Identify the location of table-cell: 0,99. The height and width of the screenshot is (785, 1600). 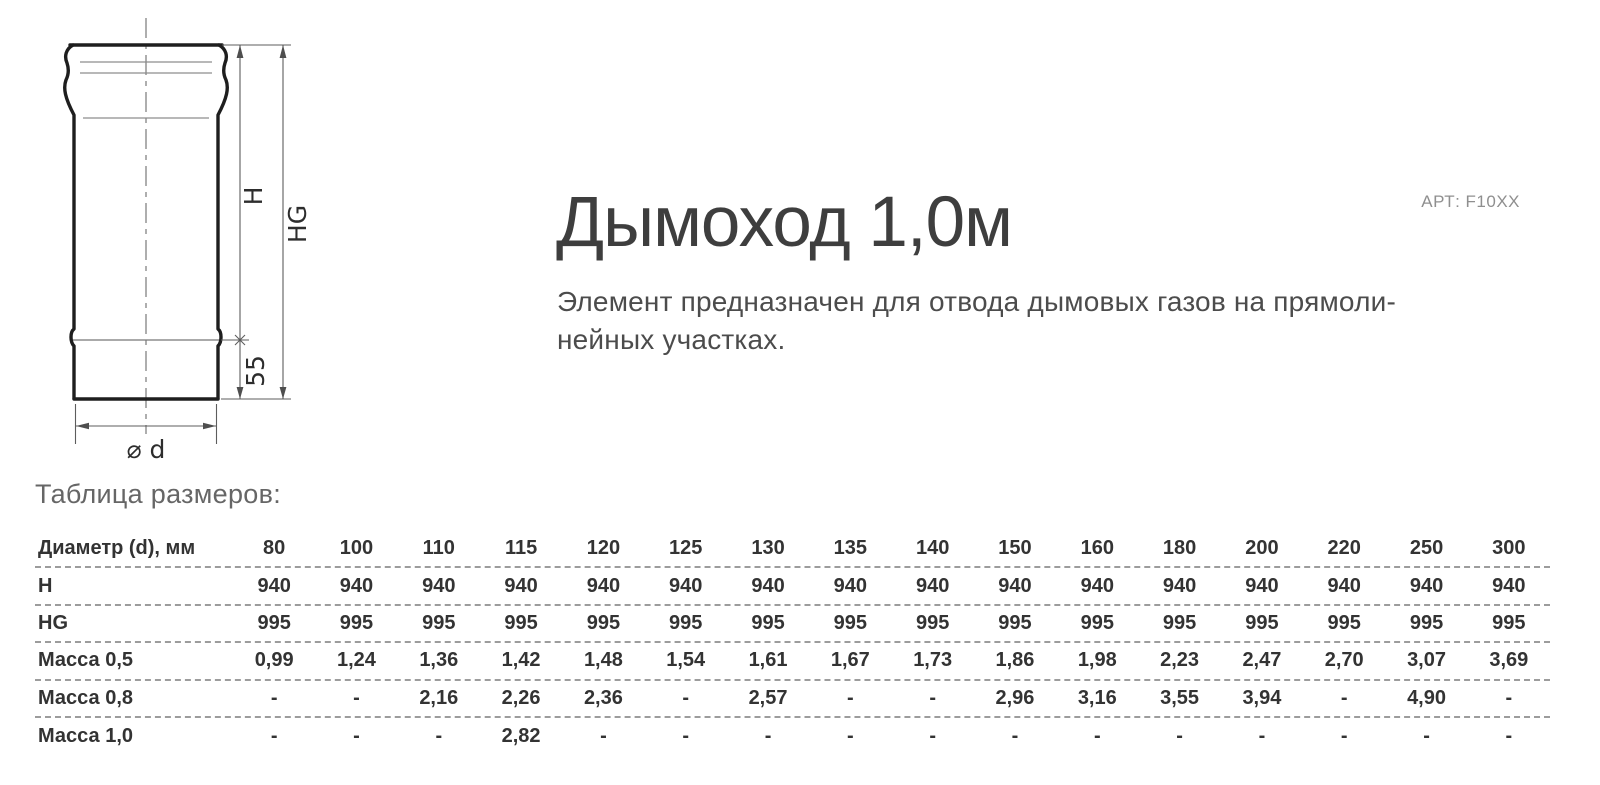
(274, 660).